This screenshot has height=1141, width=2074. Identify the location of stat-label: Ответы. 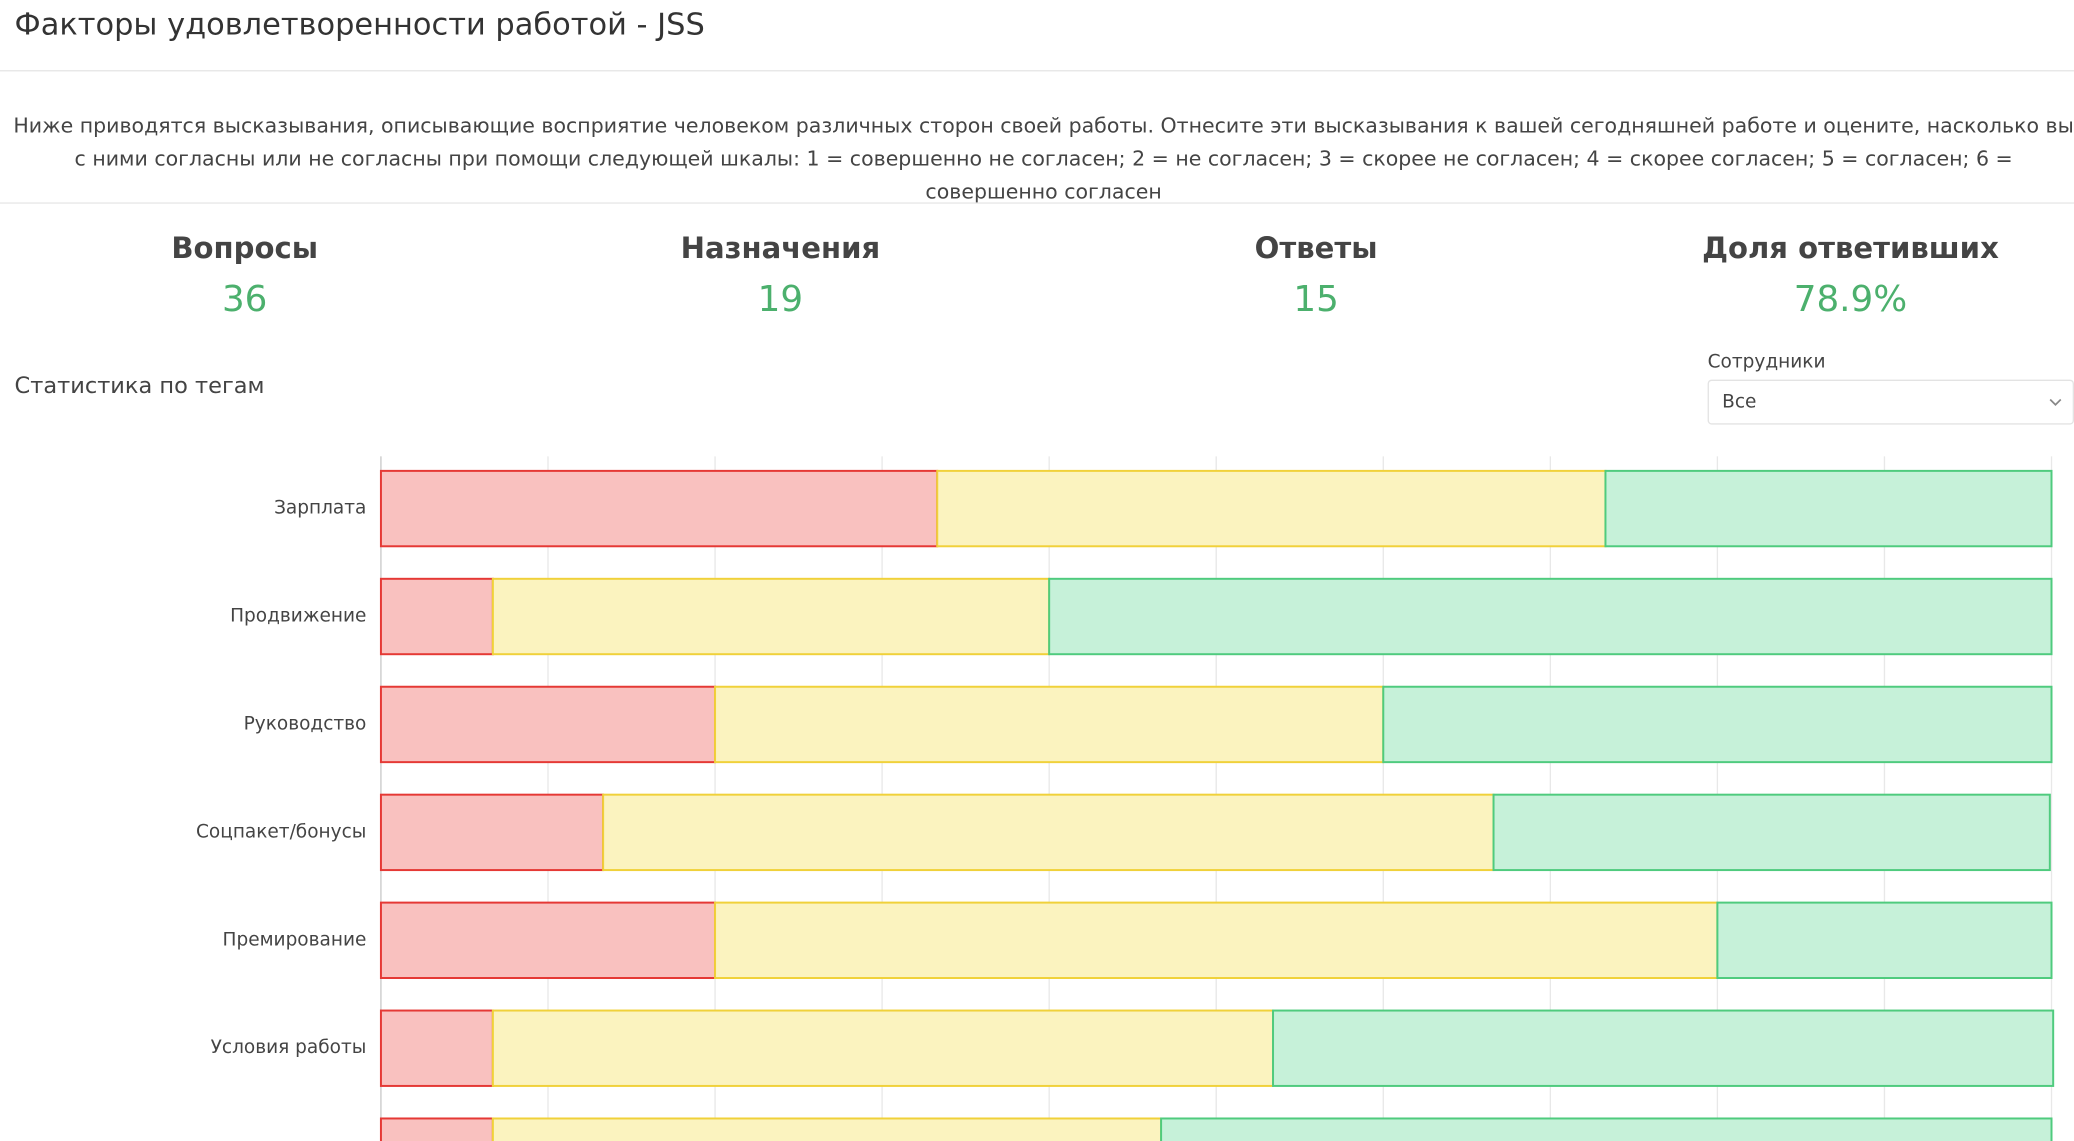
(1316, 249).